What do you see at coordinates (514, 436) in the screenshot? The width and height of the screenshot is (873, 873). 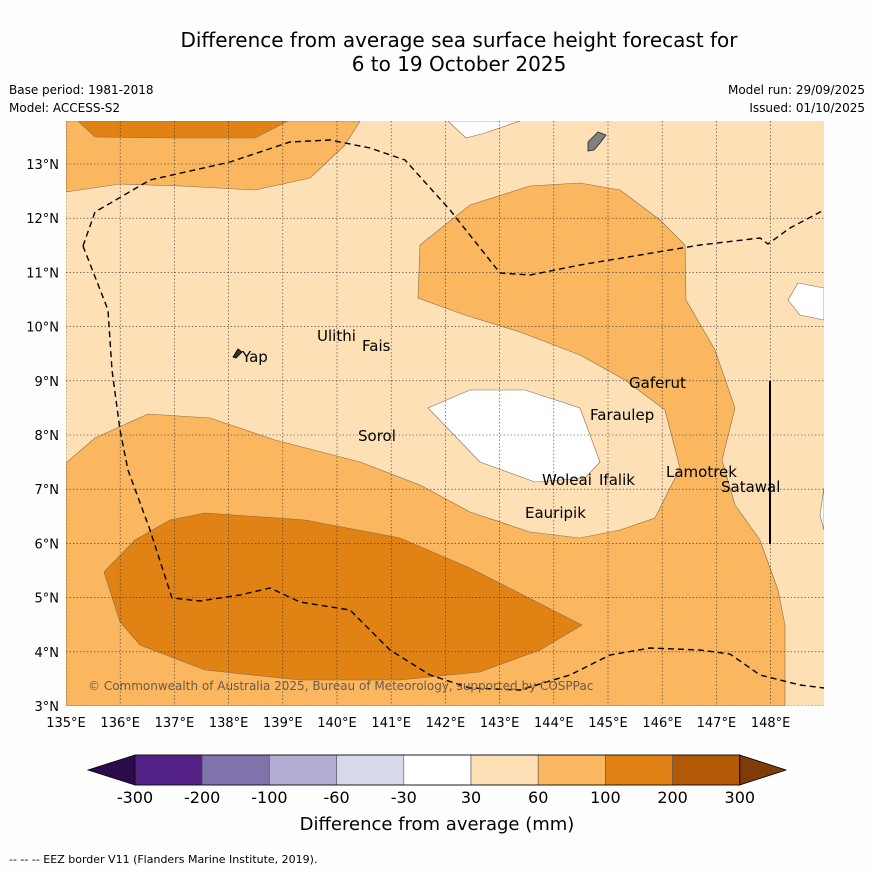 I see `field-neutral-central` at bounding box center [514, 436].